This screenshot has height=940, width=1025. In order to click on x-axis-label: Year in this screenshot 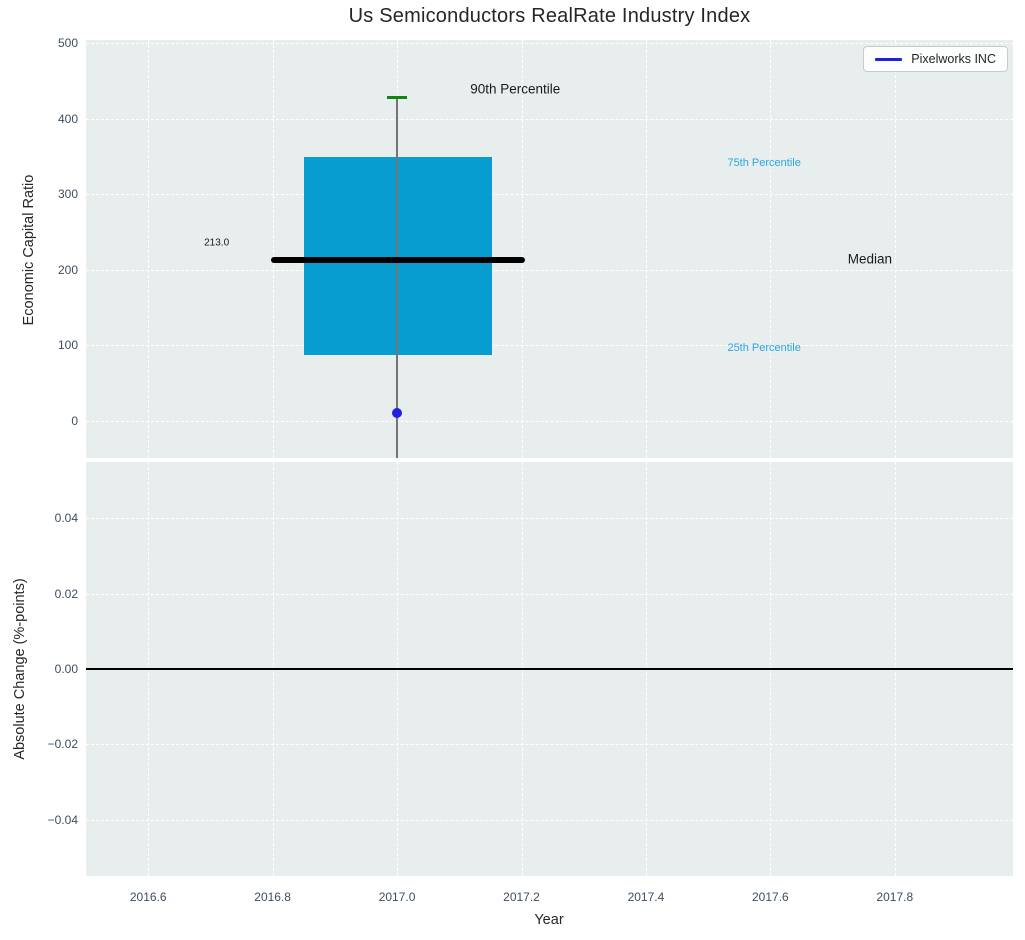, I will do `click(549, 920)`.